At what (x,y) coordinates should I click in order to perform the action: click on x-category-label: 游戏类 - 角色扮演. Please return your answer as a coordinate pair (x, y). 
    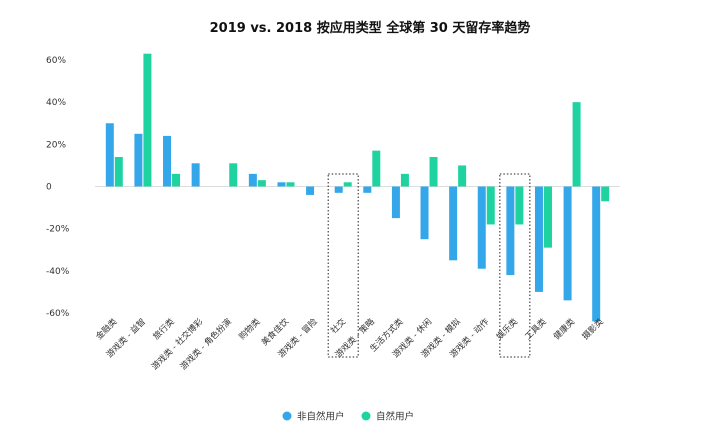
    Looking at the image, I should click on (206, 344).